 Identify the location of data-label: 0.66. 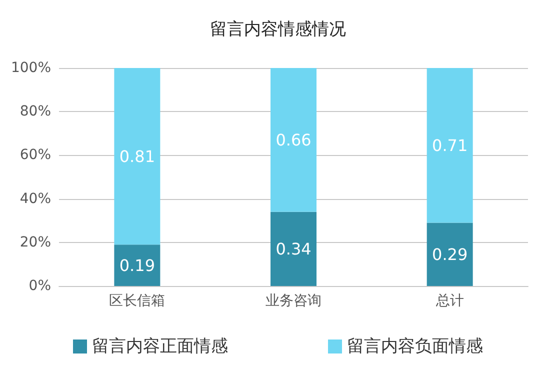
(294, 140).